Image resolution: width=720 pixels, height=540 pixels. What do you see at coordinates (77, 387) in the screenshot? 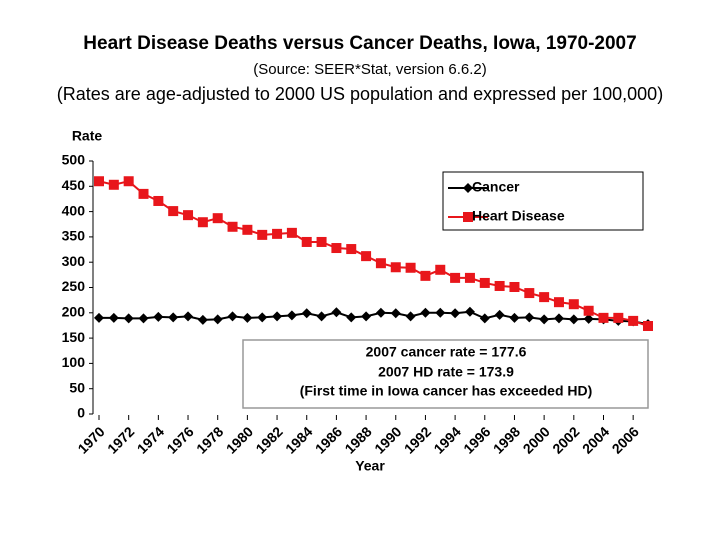
I see `y-tick-label: 50` at bounding box center [77, 387].